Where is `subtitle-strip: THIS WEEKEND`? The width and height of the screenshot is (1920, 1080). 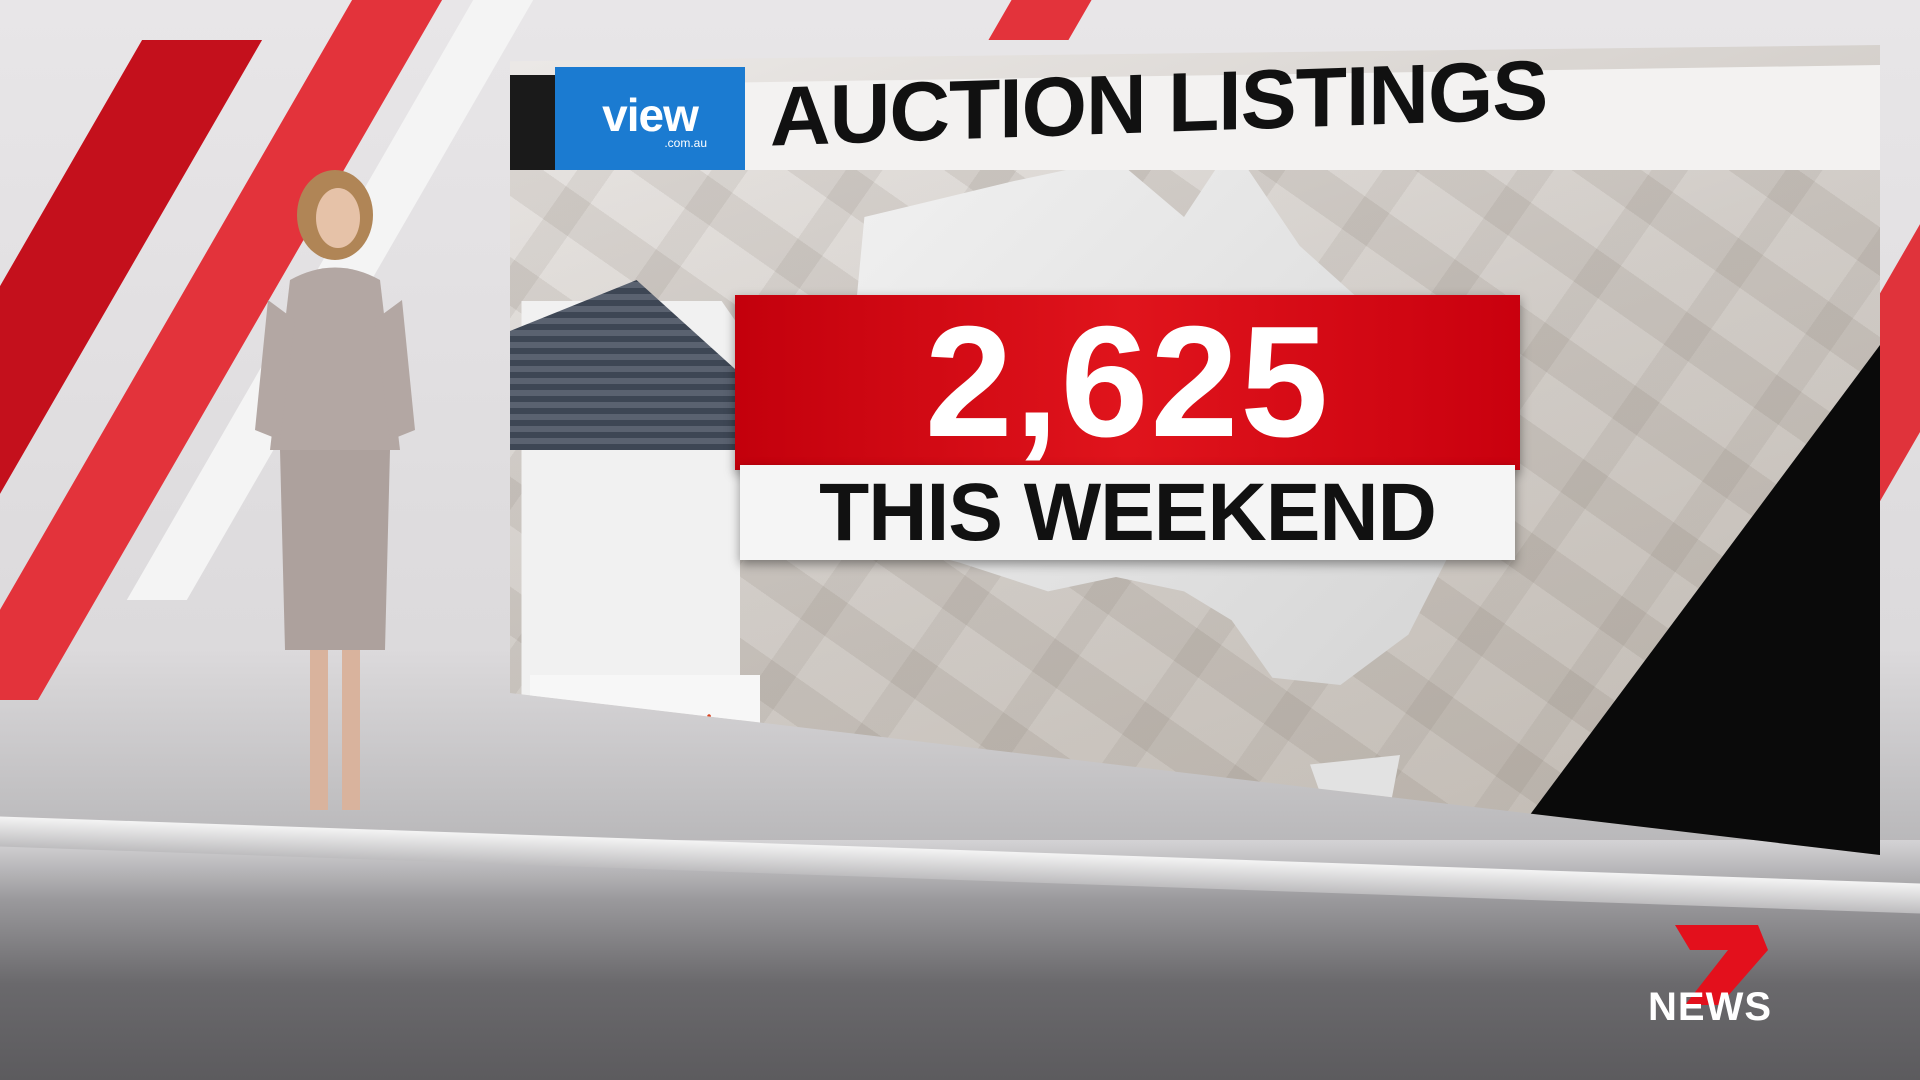 subtitle-strip: THIS WEEKEND is located at coordinates (1127, 512).